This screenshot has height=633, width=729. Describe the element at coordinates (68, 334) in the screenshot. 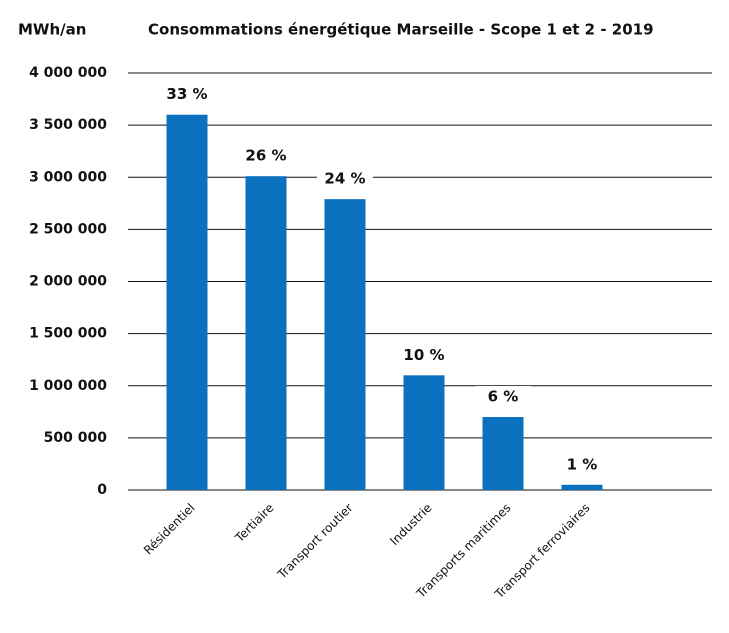

I see `y-tick-label: 1 500 000` at that location.